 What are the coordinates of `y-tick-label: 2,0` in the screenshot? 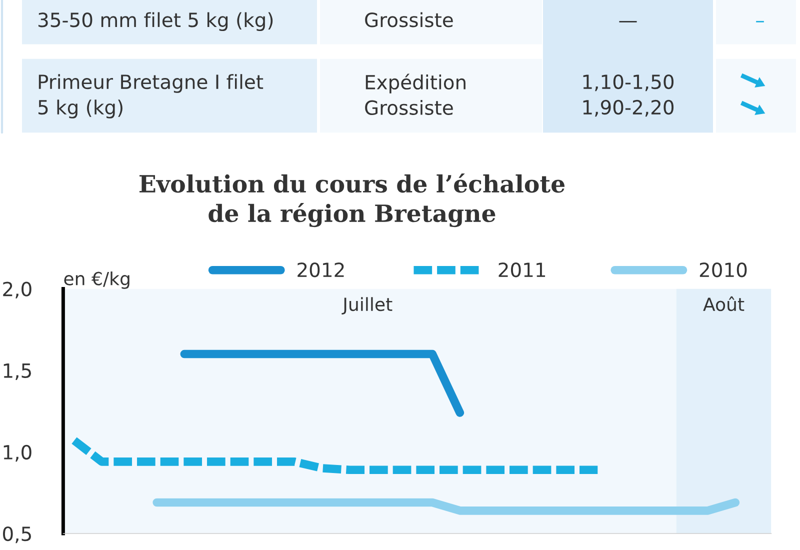 It's located at (17, 290).